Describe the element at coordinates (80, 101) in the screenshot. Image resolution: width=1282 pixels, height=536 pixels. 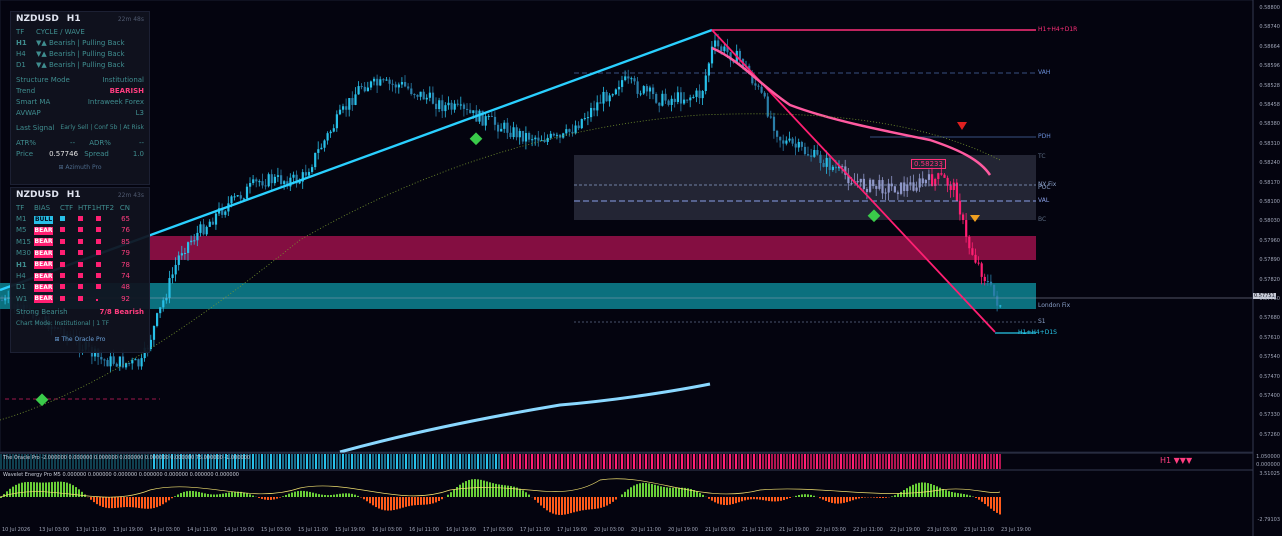
I see `smart-ma-row: Smart MA Intraweek Forex` at that location.